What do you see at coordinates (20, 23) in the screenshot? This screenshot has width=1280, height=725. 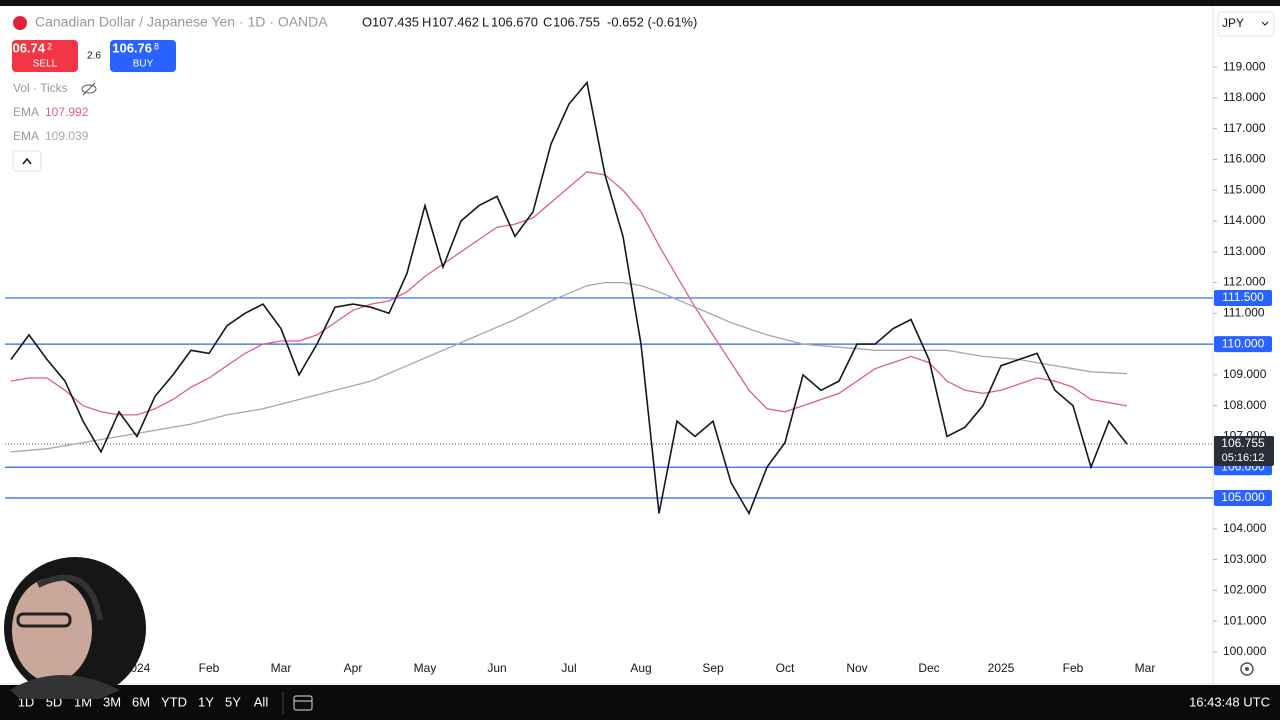 I see `symbol-icon` at bounding box center [20, 23].